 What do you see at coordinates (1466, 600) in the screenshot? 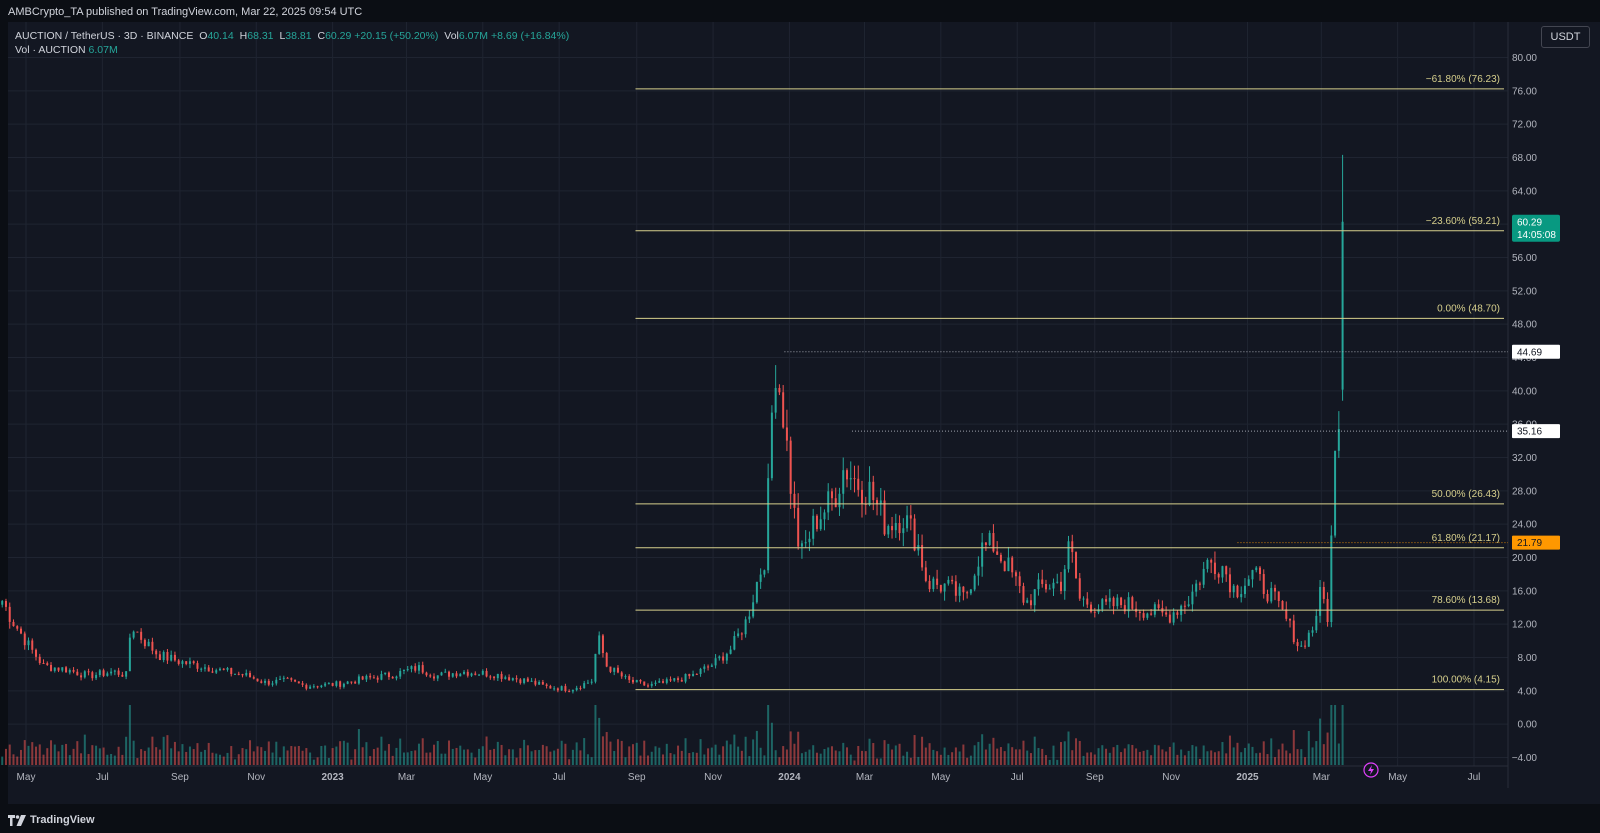
I see `fib-level-label: 78.60% (13.68)` at bounding box center [1466, 600].